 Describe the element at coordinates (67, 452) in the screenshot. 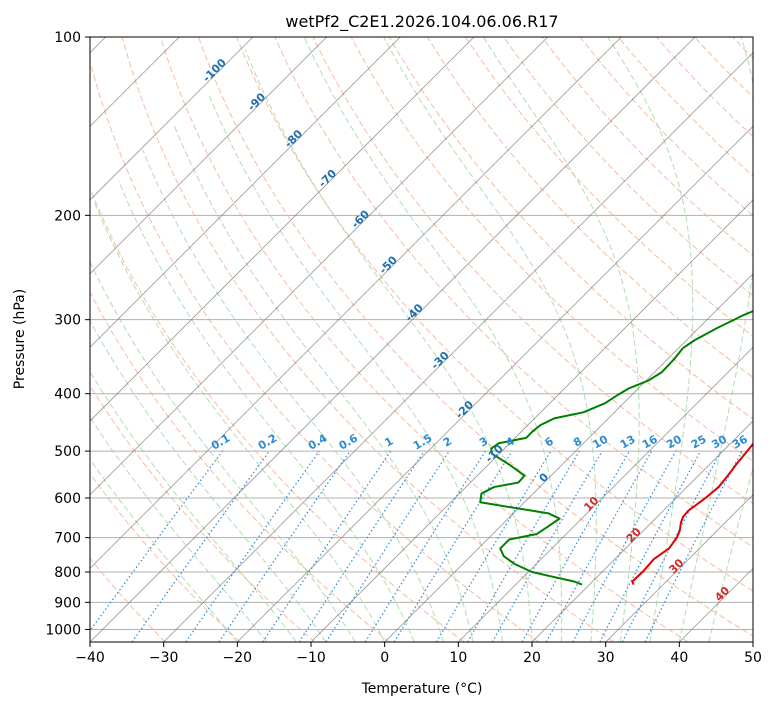

I see `y-tick-label: 500` at that location.